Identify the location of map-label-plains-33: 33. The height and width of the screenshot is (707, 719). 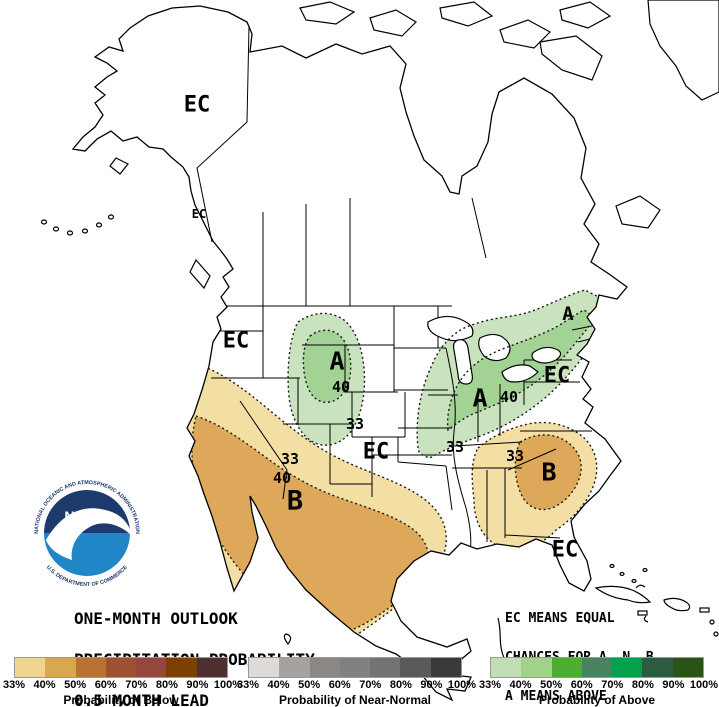
(355, 424).